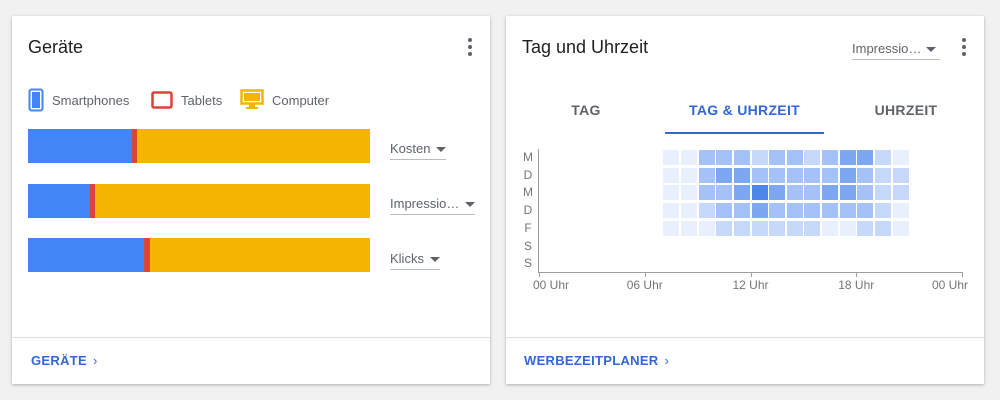 Image resolution: width=1000 pixels, height=400 pixels. Describe the element at coordinates (906, 110) in the screenshot. I see `tab-time: UHRZEIT` at that location.